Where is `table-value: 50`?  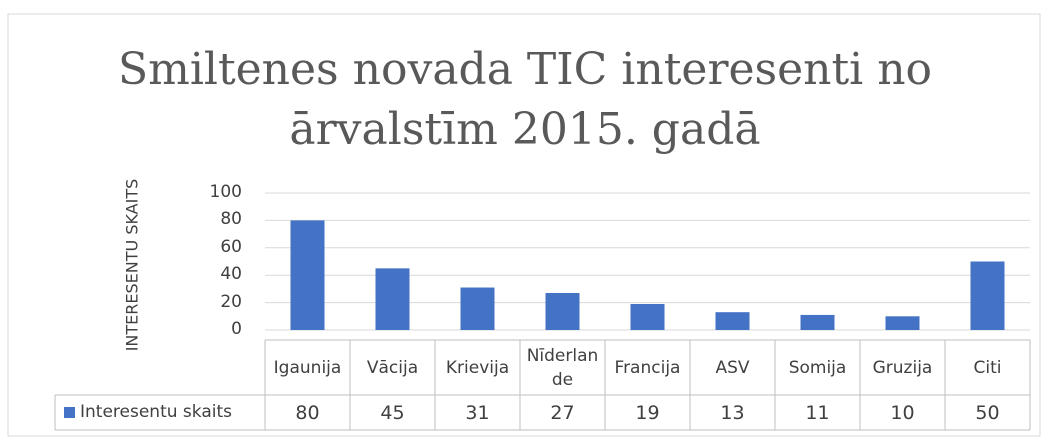 table-value: 50 is located at coordinates (987, 413).